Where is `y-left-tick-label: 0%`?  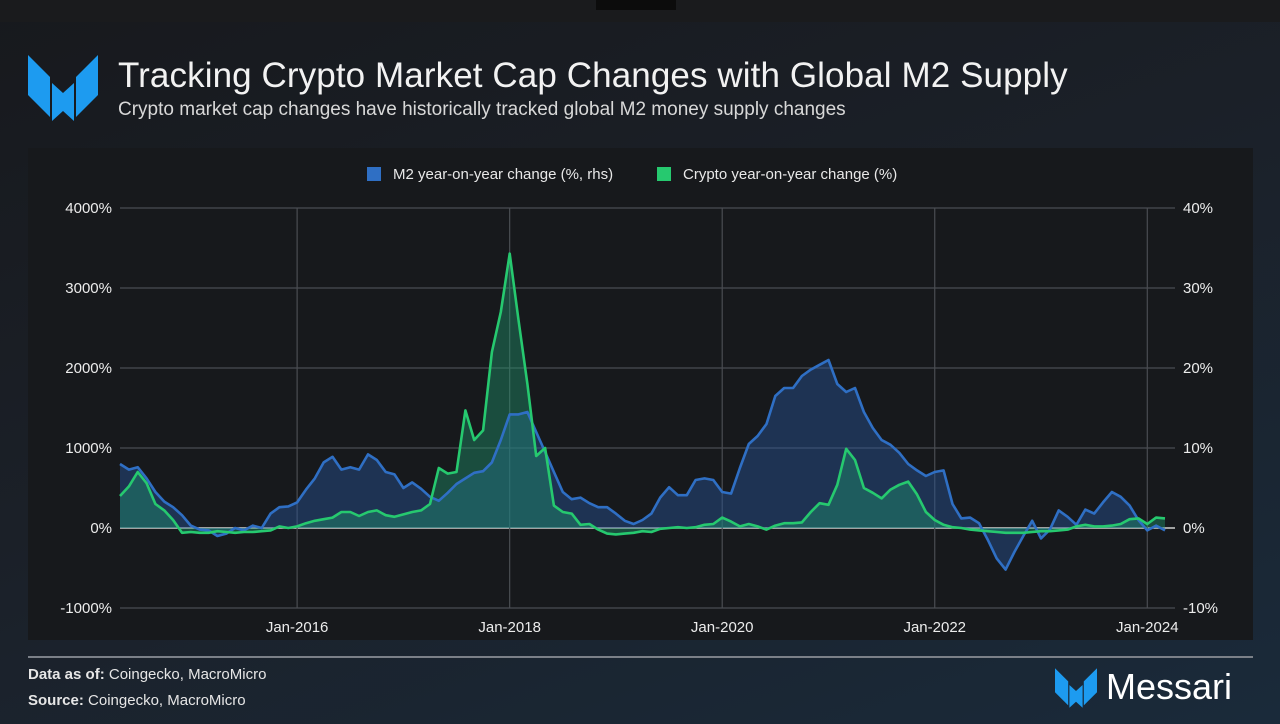 y-left-tick-label: 0% is located at coordinates (101, 528).